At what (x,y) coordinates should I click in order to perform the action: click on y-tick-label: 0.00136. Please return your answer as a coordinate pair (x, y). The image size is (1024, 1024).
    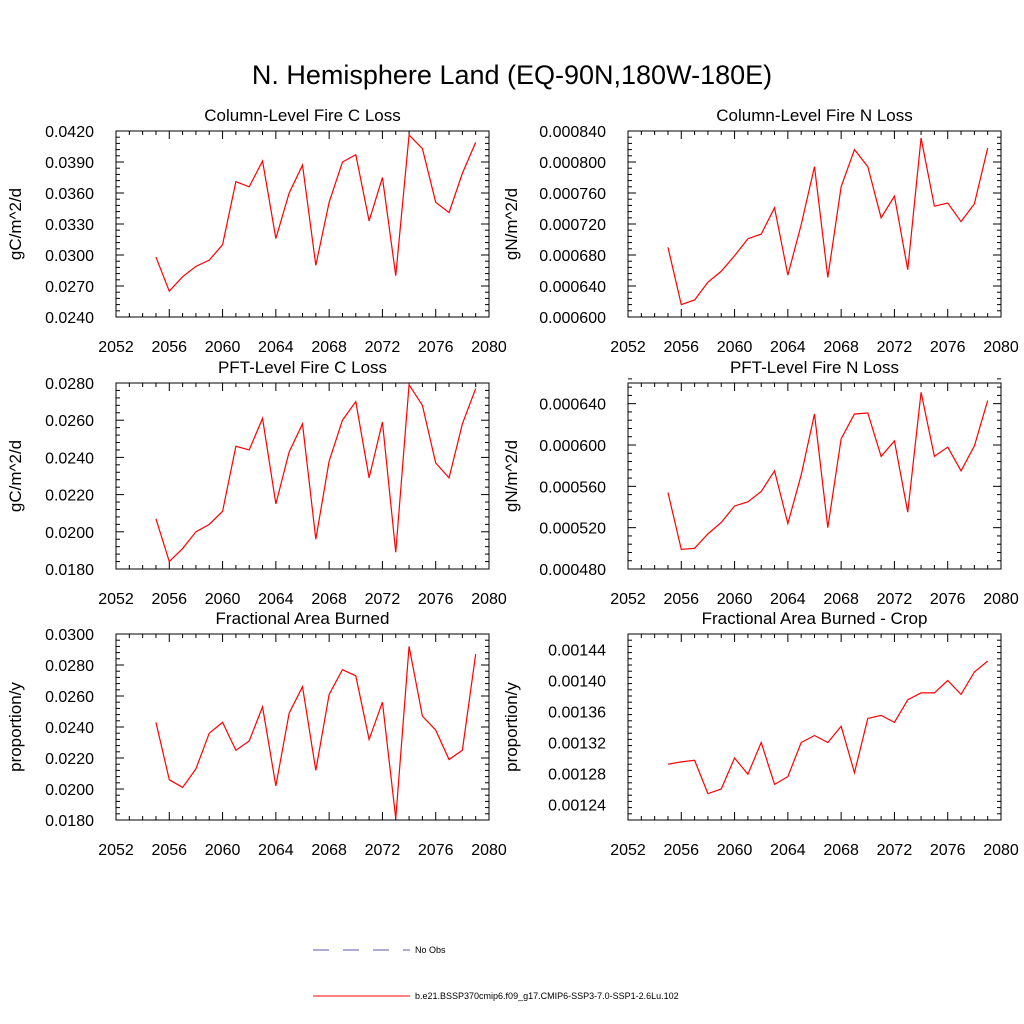
    Looking at the image, I should click on (577, 713).